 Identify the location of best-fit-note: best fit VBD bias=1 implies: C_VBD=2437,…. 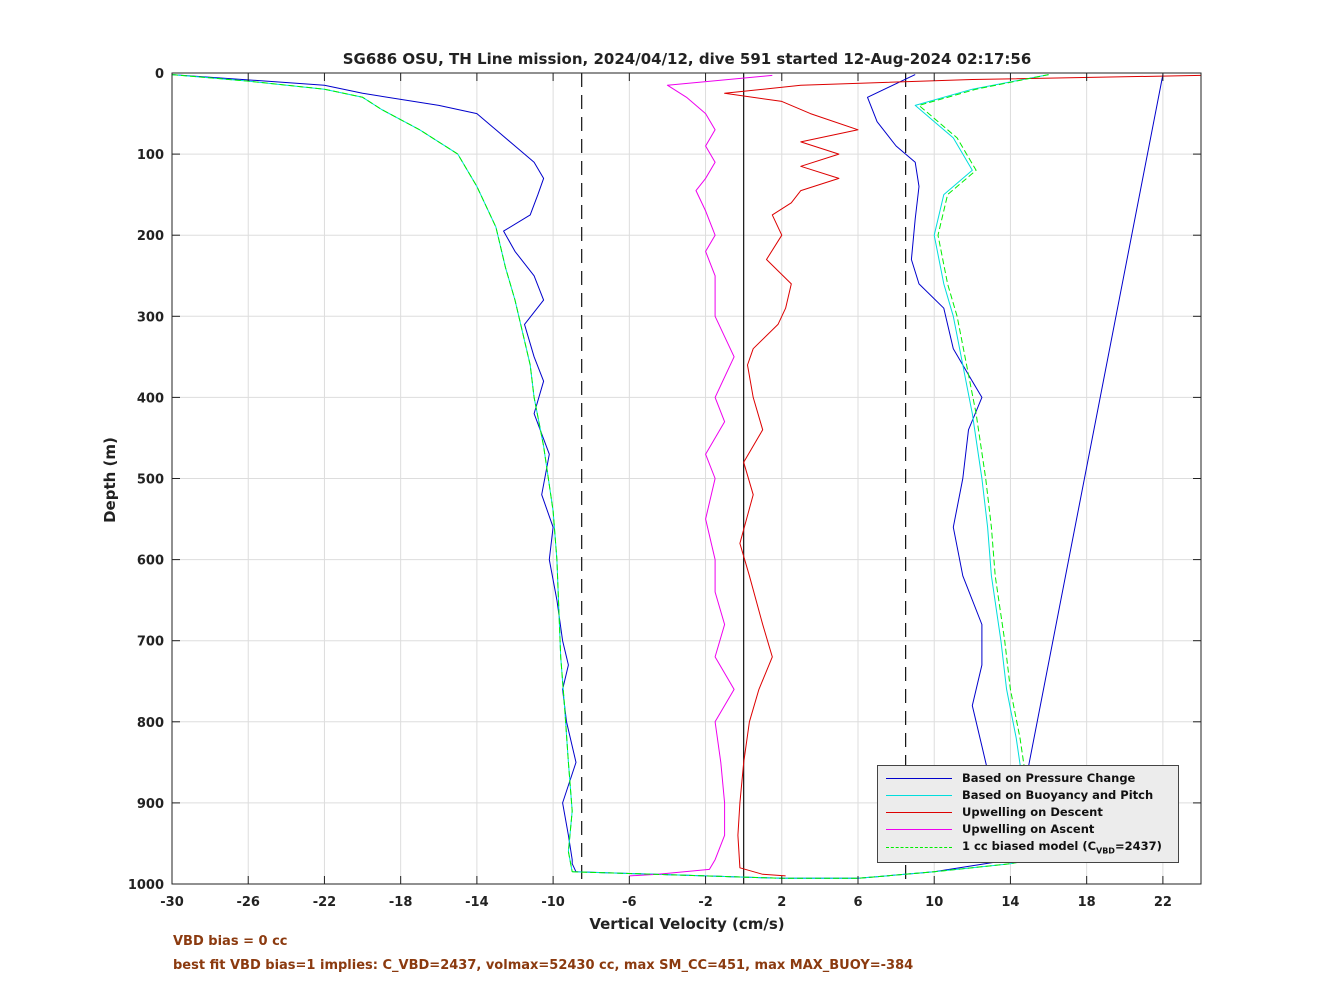
(543, 965).